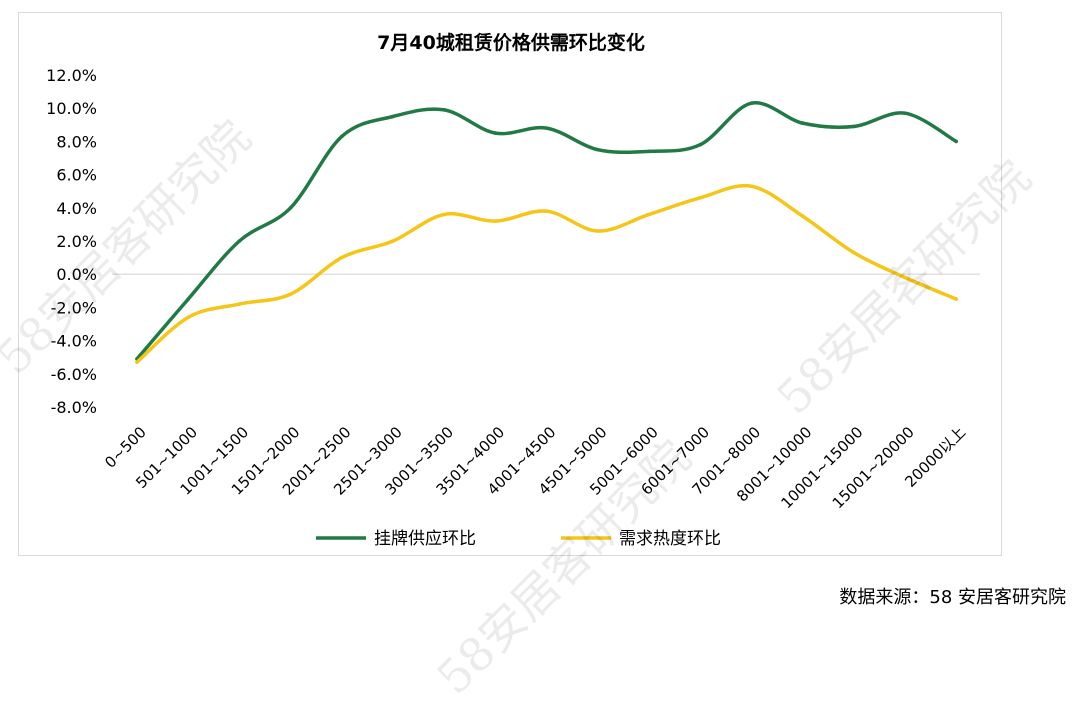  I want to click on y-tick-label: 0.0%, so click(76, 274).